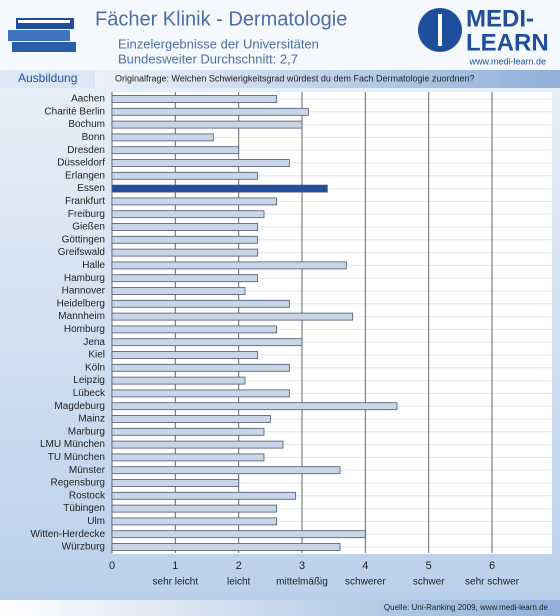  I want to click on category-label: LMU München, so click(72, 444).